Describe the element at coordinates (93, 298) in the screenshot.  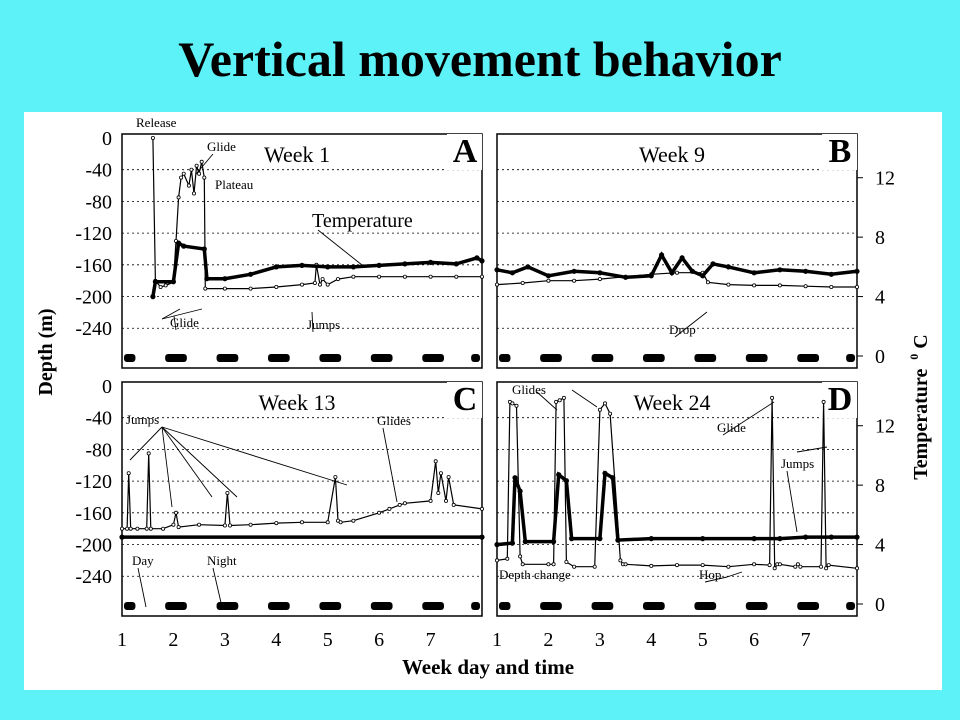
I see `depth-tick-label: -200` at that location.